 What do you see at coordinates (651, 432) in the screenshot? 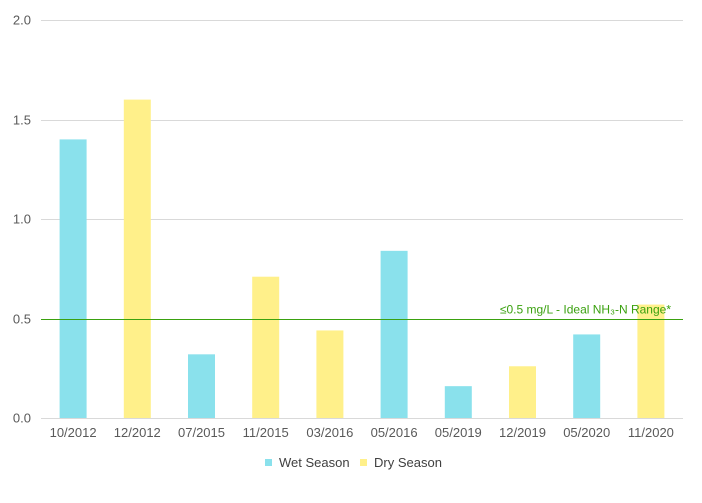
I see `x-tick-label: 11/2020` at bounding box center [651, 432].